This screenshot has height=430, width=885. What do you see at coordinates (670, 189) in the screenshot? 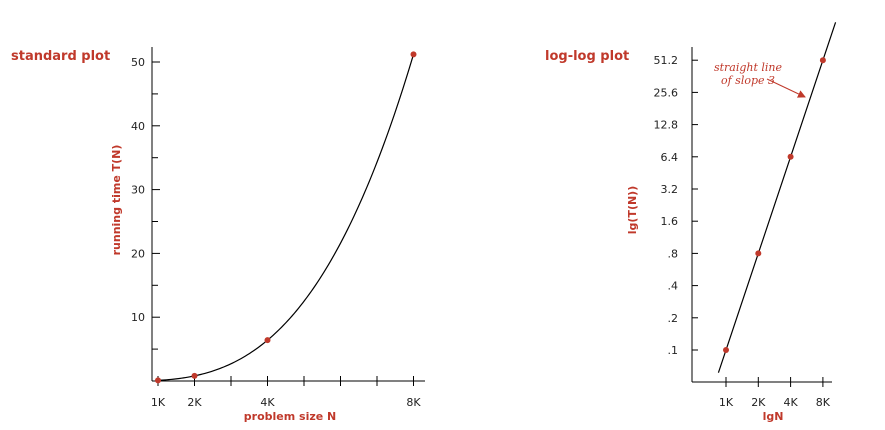
I see `loglog-y-tick-label: 3.2` at bounding box center [670, 189].